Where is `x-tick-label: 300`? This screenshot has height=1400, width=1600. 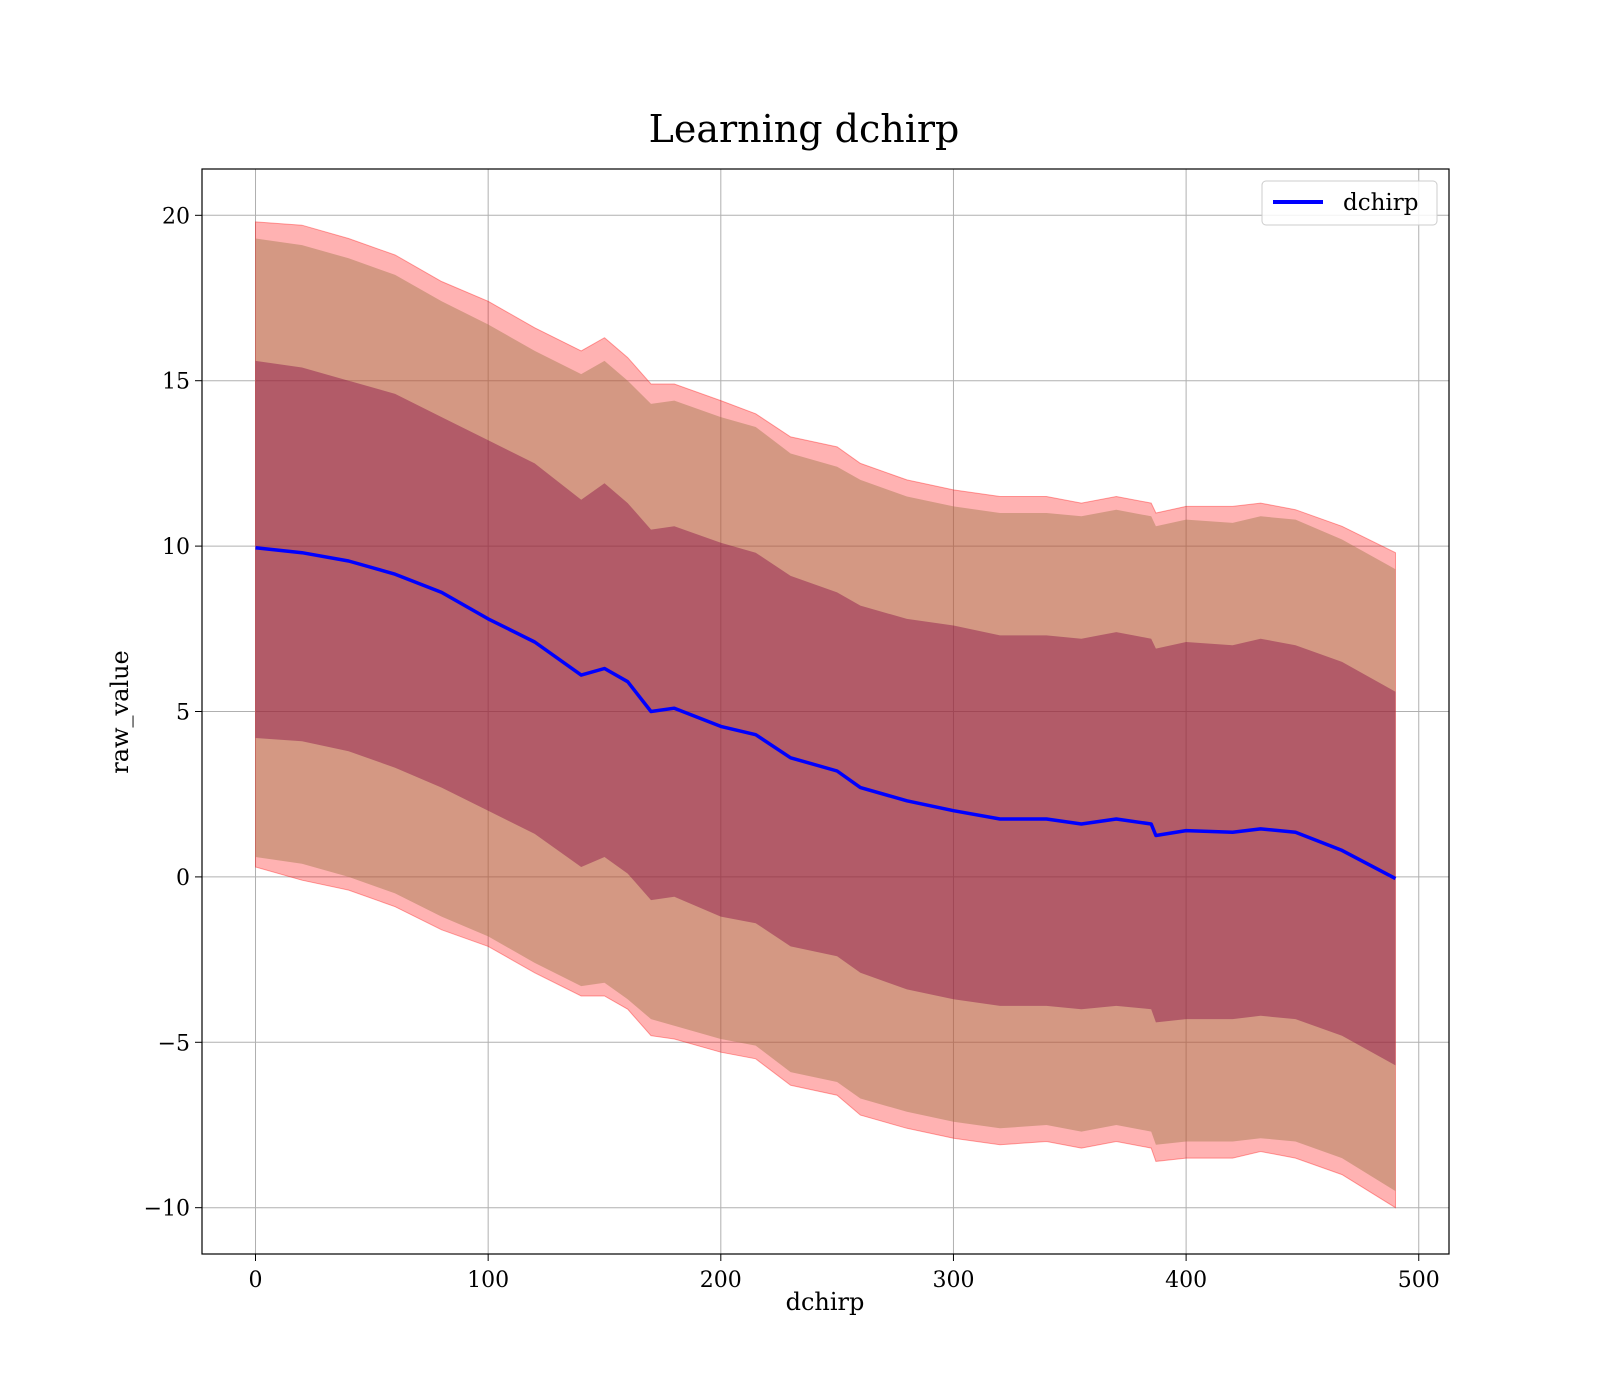
x-tick-label: 300 is located at coordinates (953, 1280).